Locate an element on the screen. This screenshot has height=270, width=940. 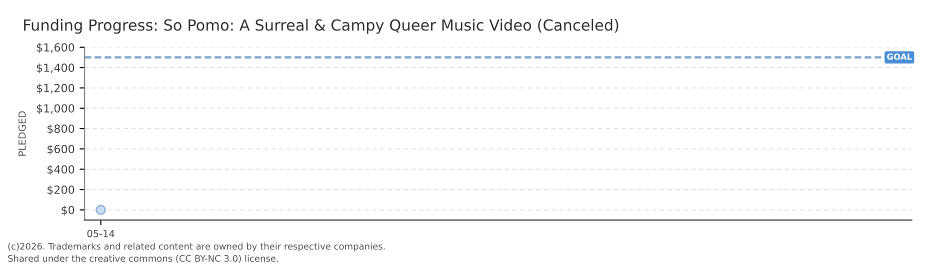
y-tick-label: $1,200 is located at coordinates (55, 89).